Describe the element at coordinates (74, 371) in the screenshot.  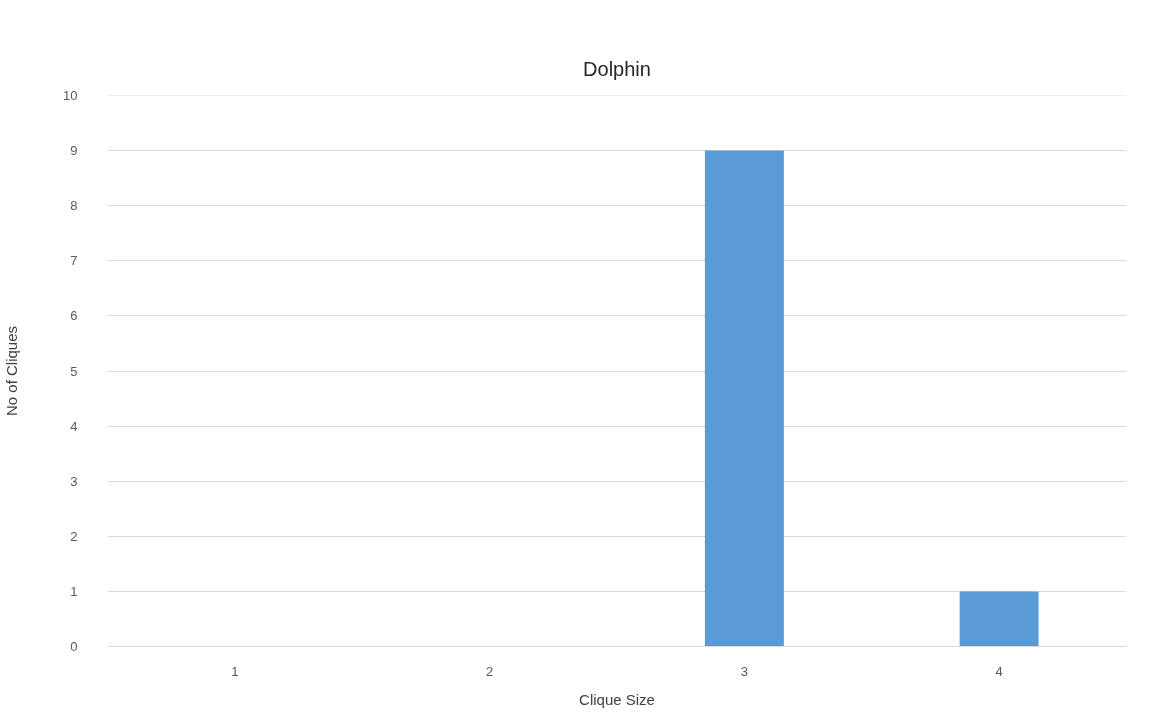
I see `y-tick-label: 5` at that location.